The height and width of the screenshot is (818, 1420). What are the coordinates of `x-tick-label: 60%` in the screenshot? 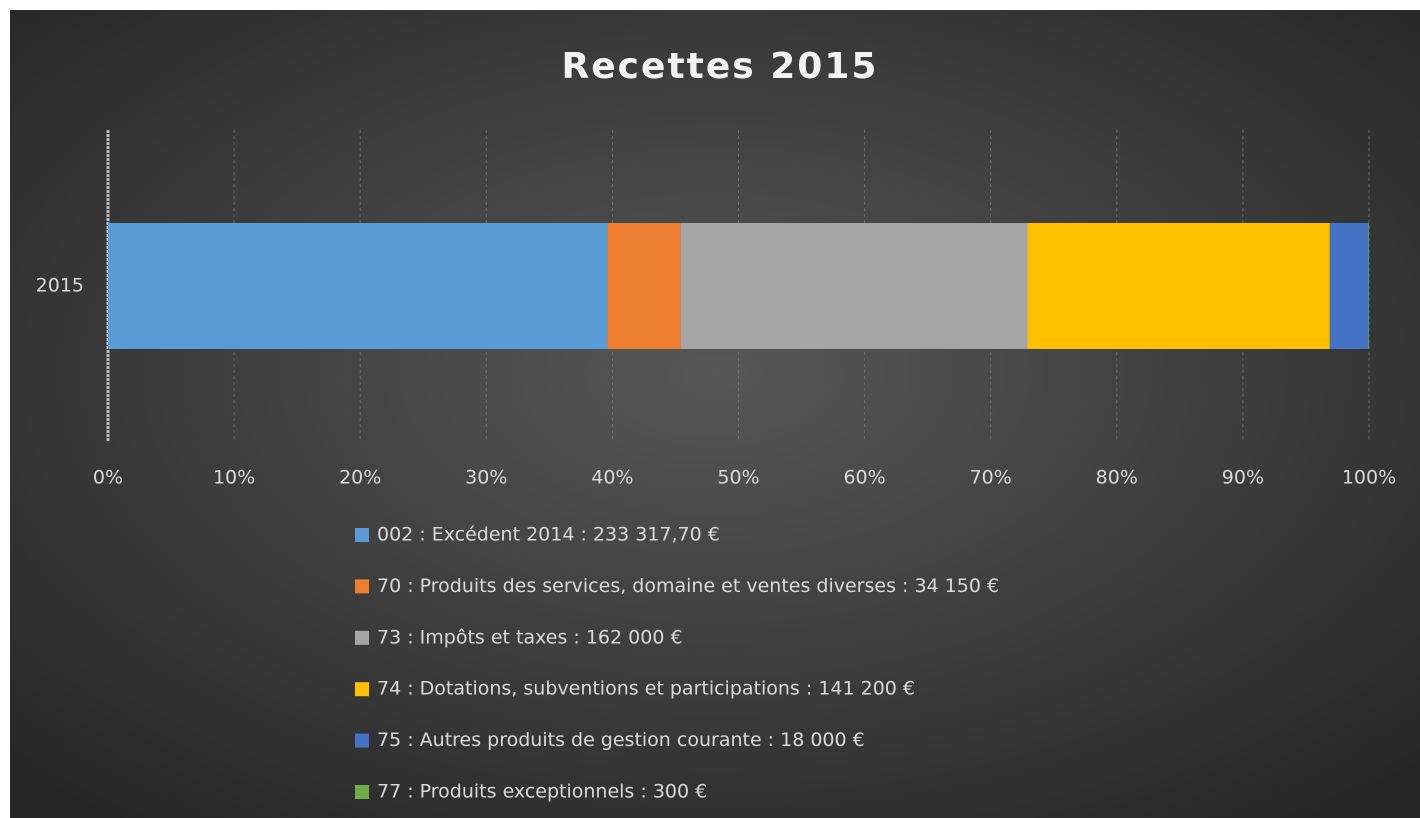 It's located at (864, 478).